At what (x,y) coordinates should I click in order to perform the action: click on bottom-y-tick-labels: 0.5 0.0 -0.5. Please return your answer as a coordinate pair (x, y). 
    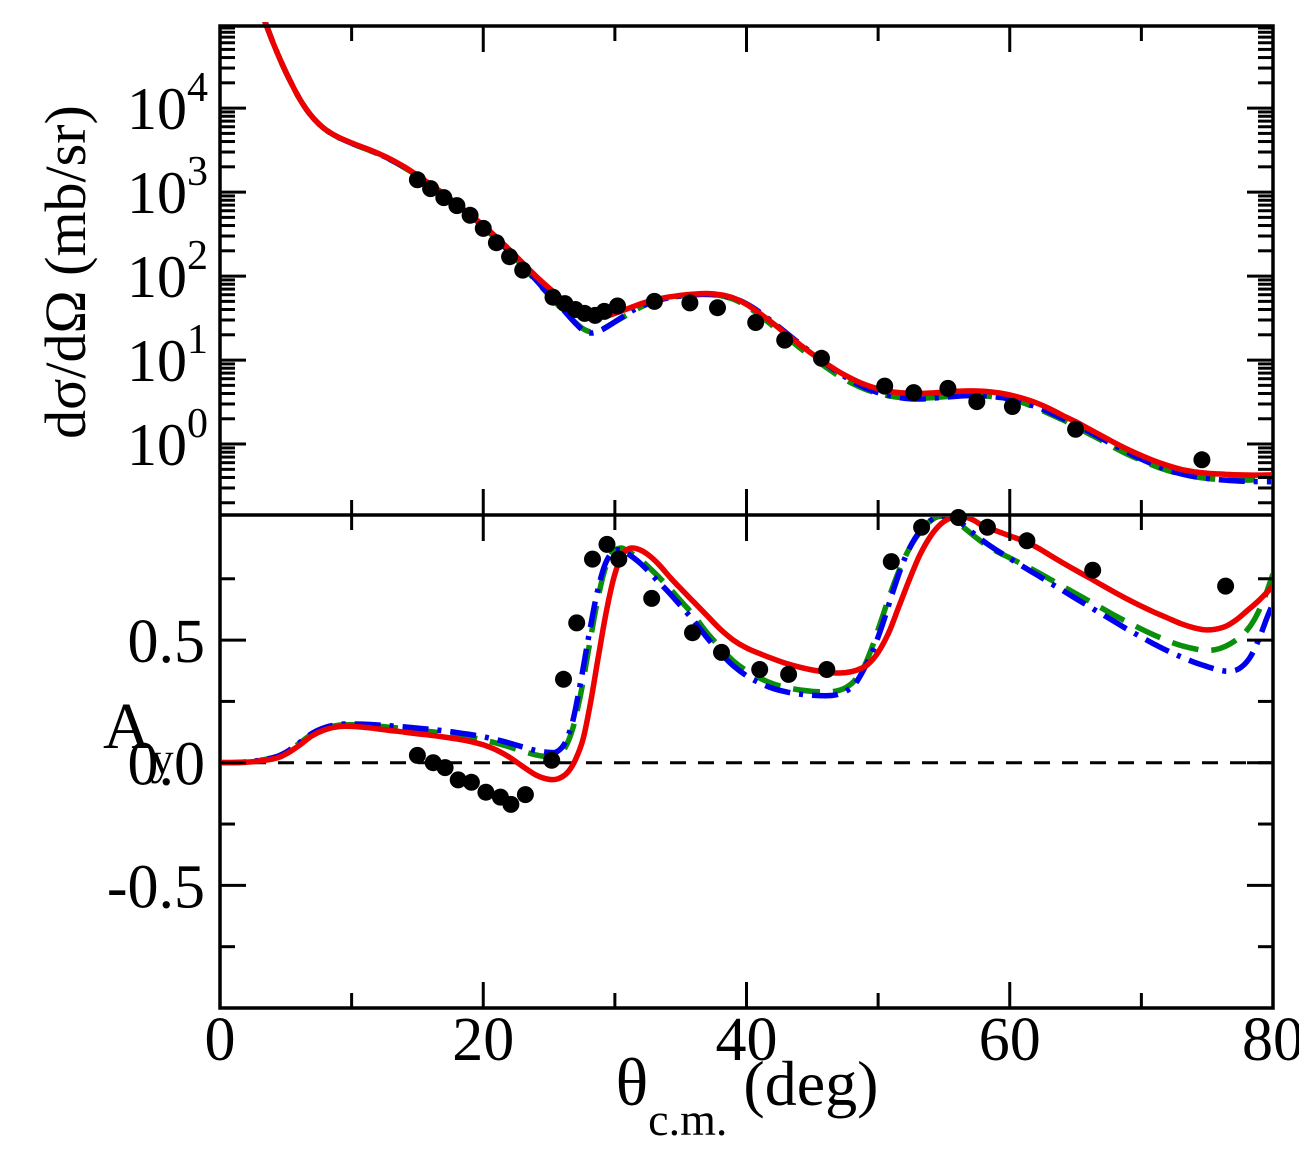
    Looking at the image, I should click on (156, 764).